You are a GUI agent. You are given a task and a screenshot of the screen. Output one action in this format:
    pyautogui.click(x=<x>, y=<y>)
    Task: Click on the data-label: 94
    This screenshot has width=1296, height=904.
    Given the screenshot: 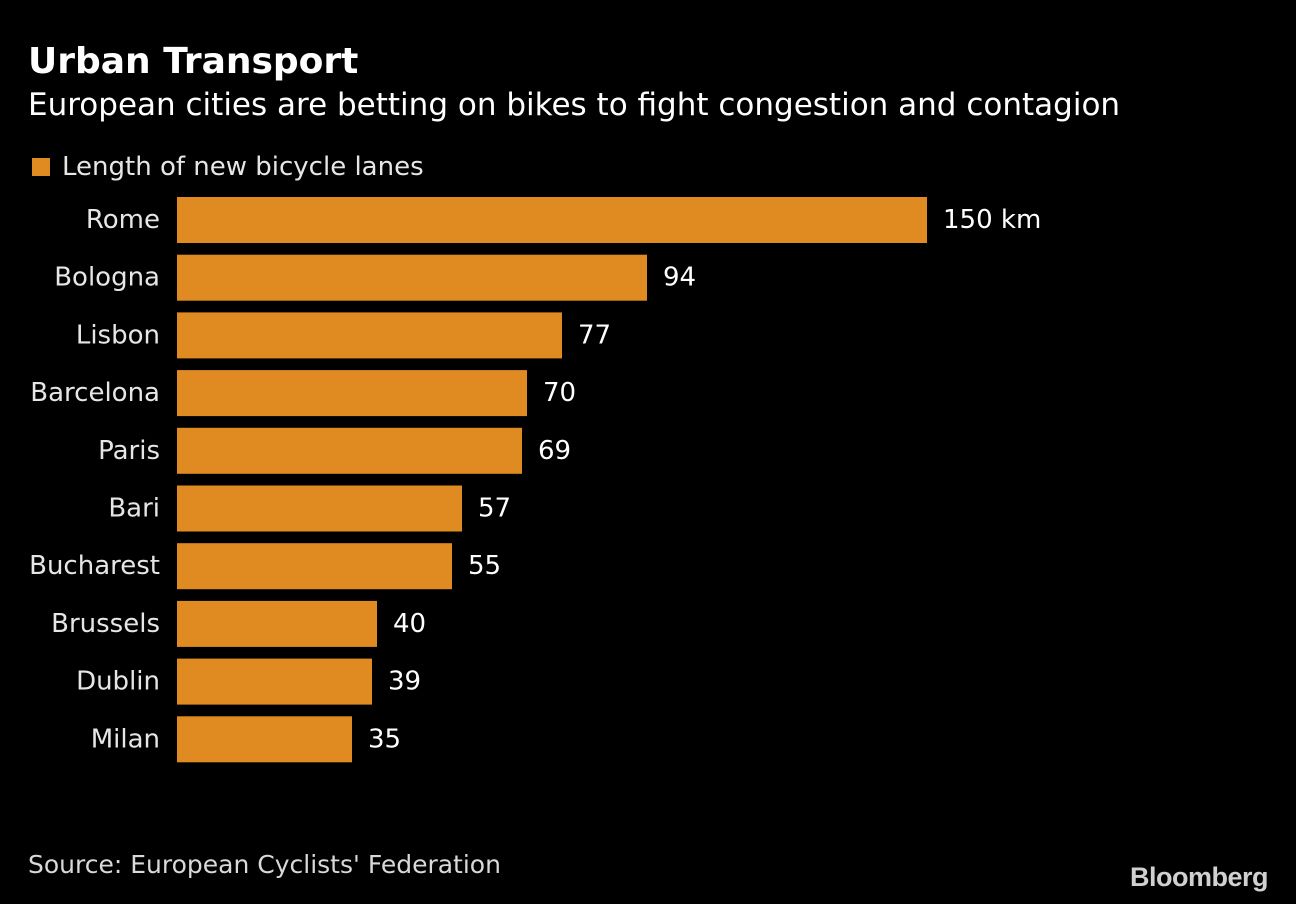 What is the action you would take?
    pyautogui.click(x=679, y=278)
    